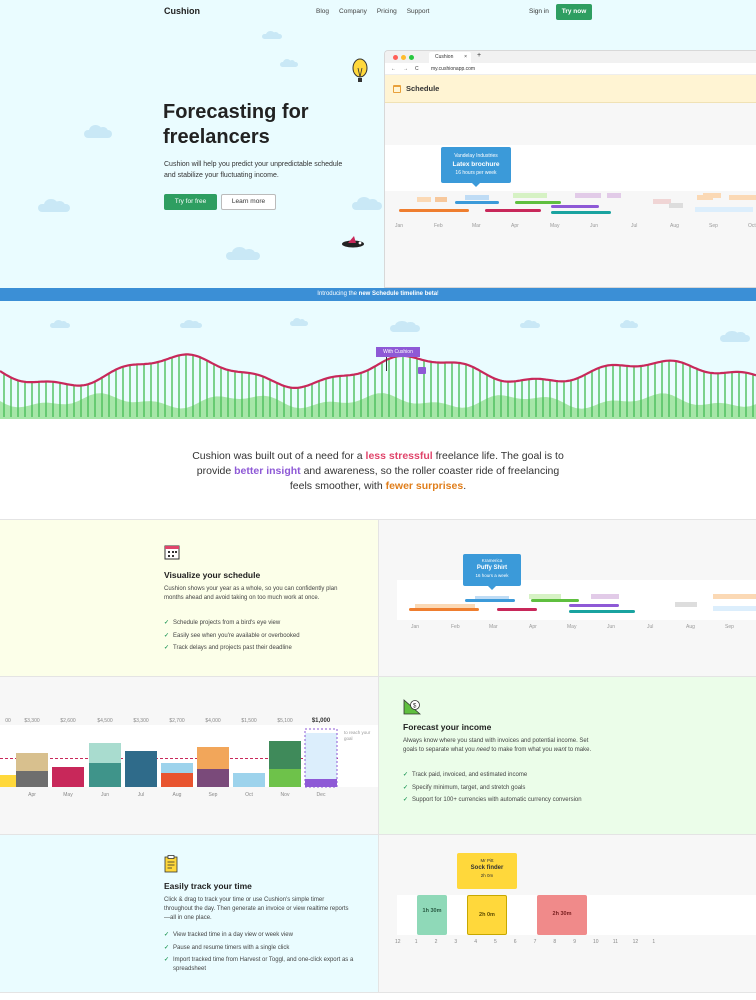 Image resolution: width=756 pixels, height=1000 pixels. Describe the element at coordinates (398, 942) in the screenshot. I see `hour-label: 12` at that location.